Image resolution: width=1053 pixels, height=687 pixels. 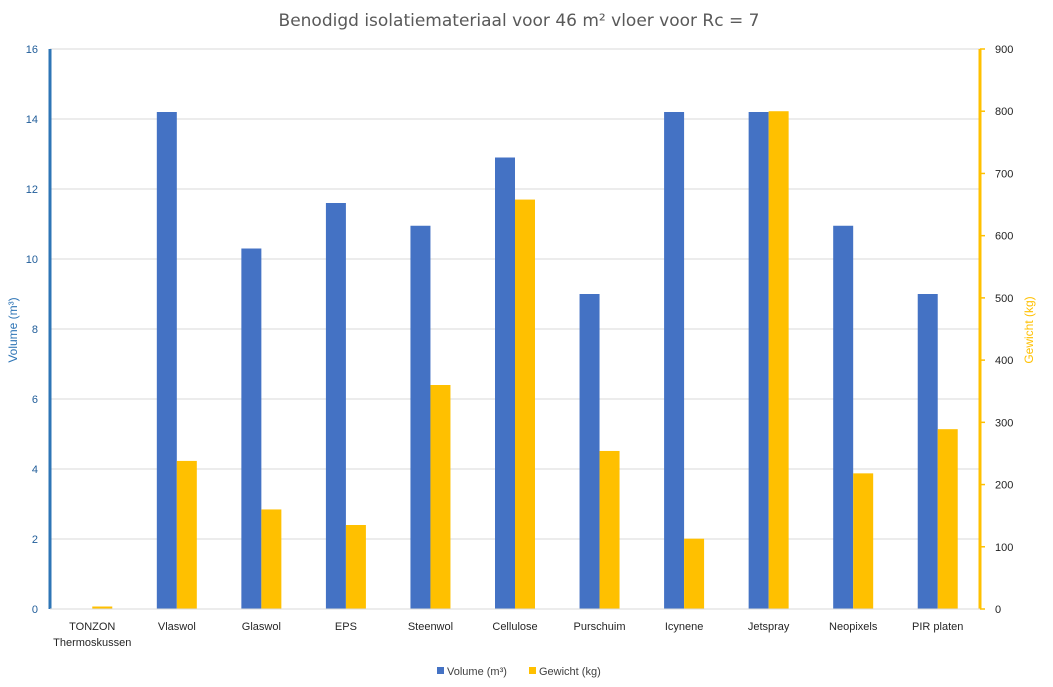 I want to click on right-axis-label: Gewicht (kg), so click(x=1029, y=329).